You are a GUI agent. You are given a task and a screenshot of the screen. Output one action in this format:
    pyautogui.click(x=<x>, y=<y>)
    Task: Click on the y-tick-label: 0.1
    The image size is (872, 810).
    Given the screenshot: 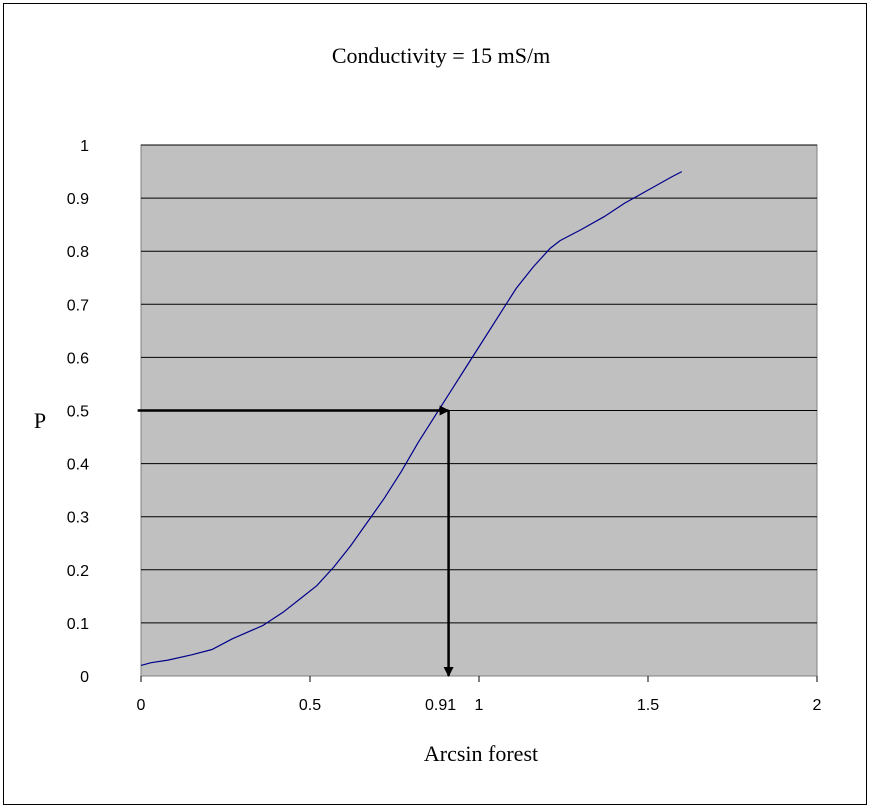 What is the action you would take?
    pyautogui.click(x=78, y=624)
    